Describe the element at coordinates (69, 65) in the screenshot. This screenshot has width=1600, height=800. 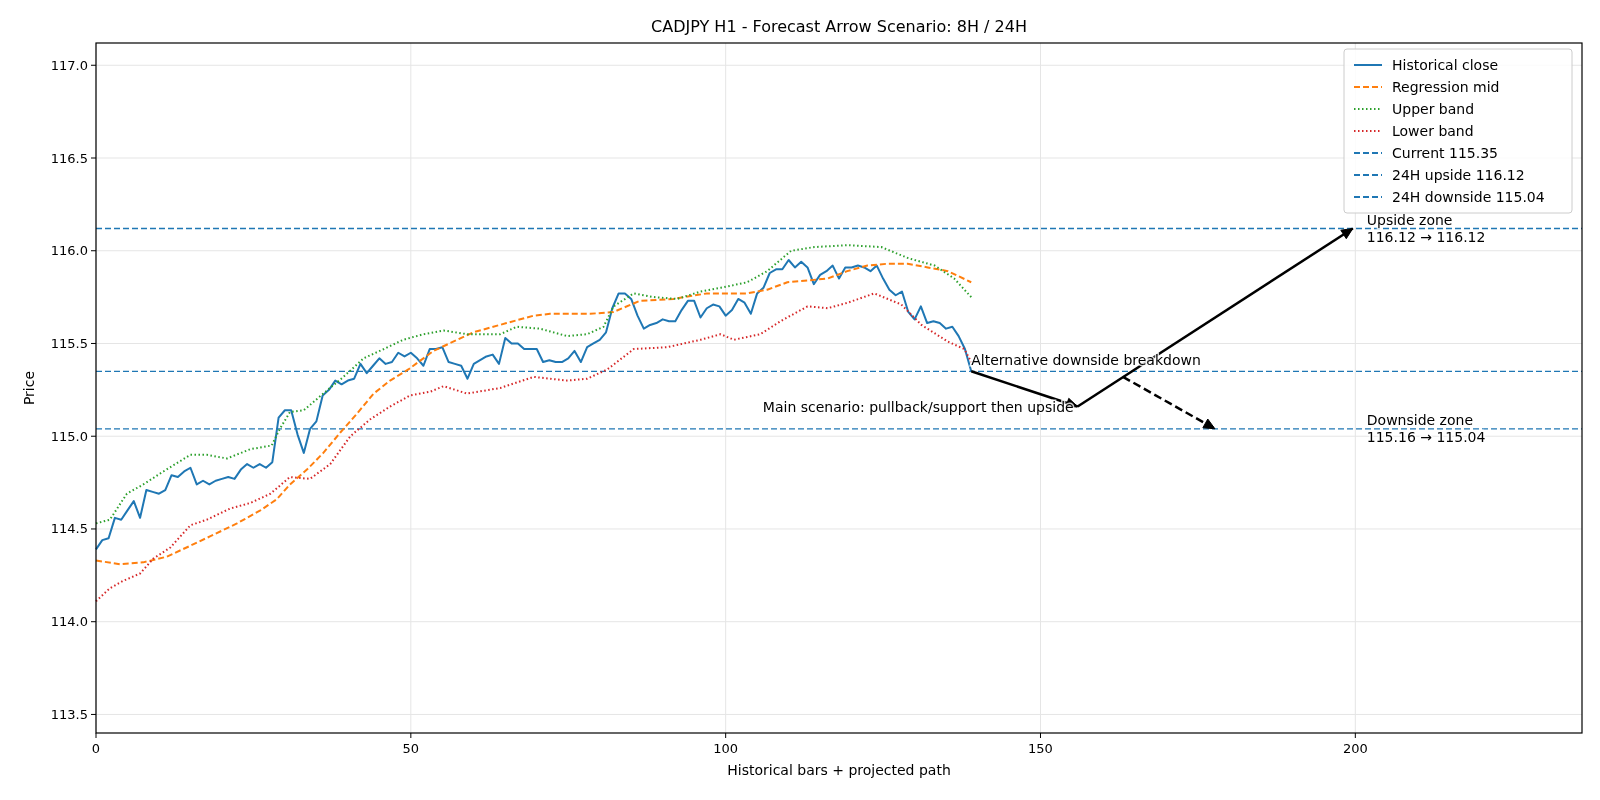
I see `y-tick-label: 117.0` at that location.